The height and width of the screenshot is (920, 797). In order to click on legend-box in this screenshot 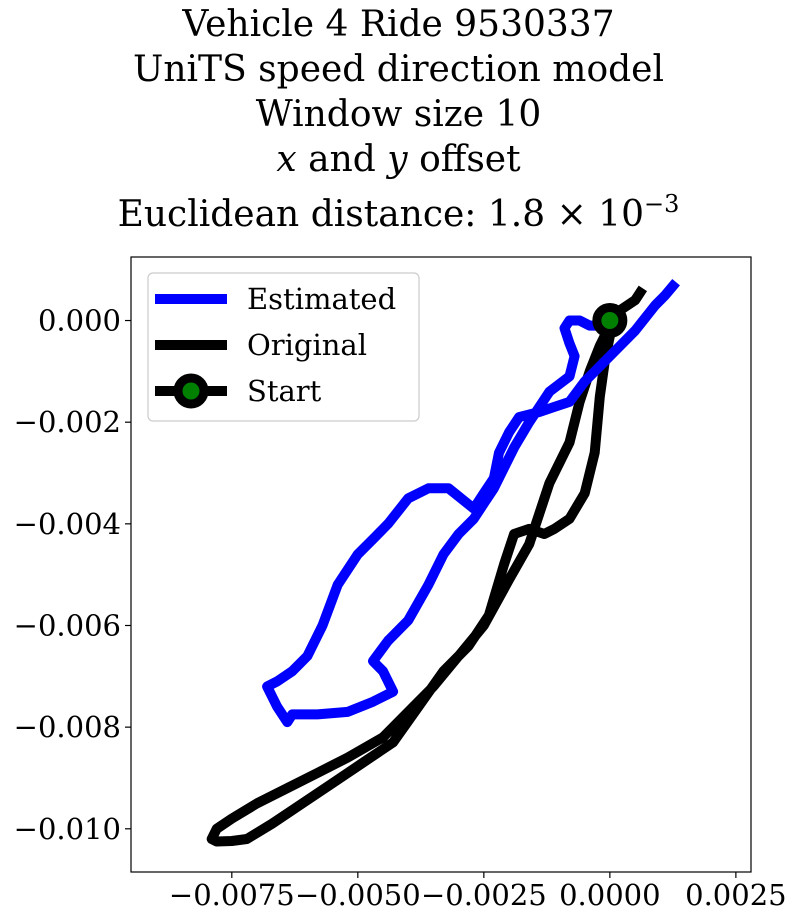, I will do `click(283, 347)`.